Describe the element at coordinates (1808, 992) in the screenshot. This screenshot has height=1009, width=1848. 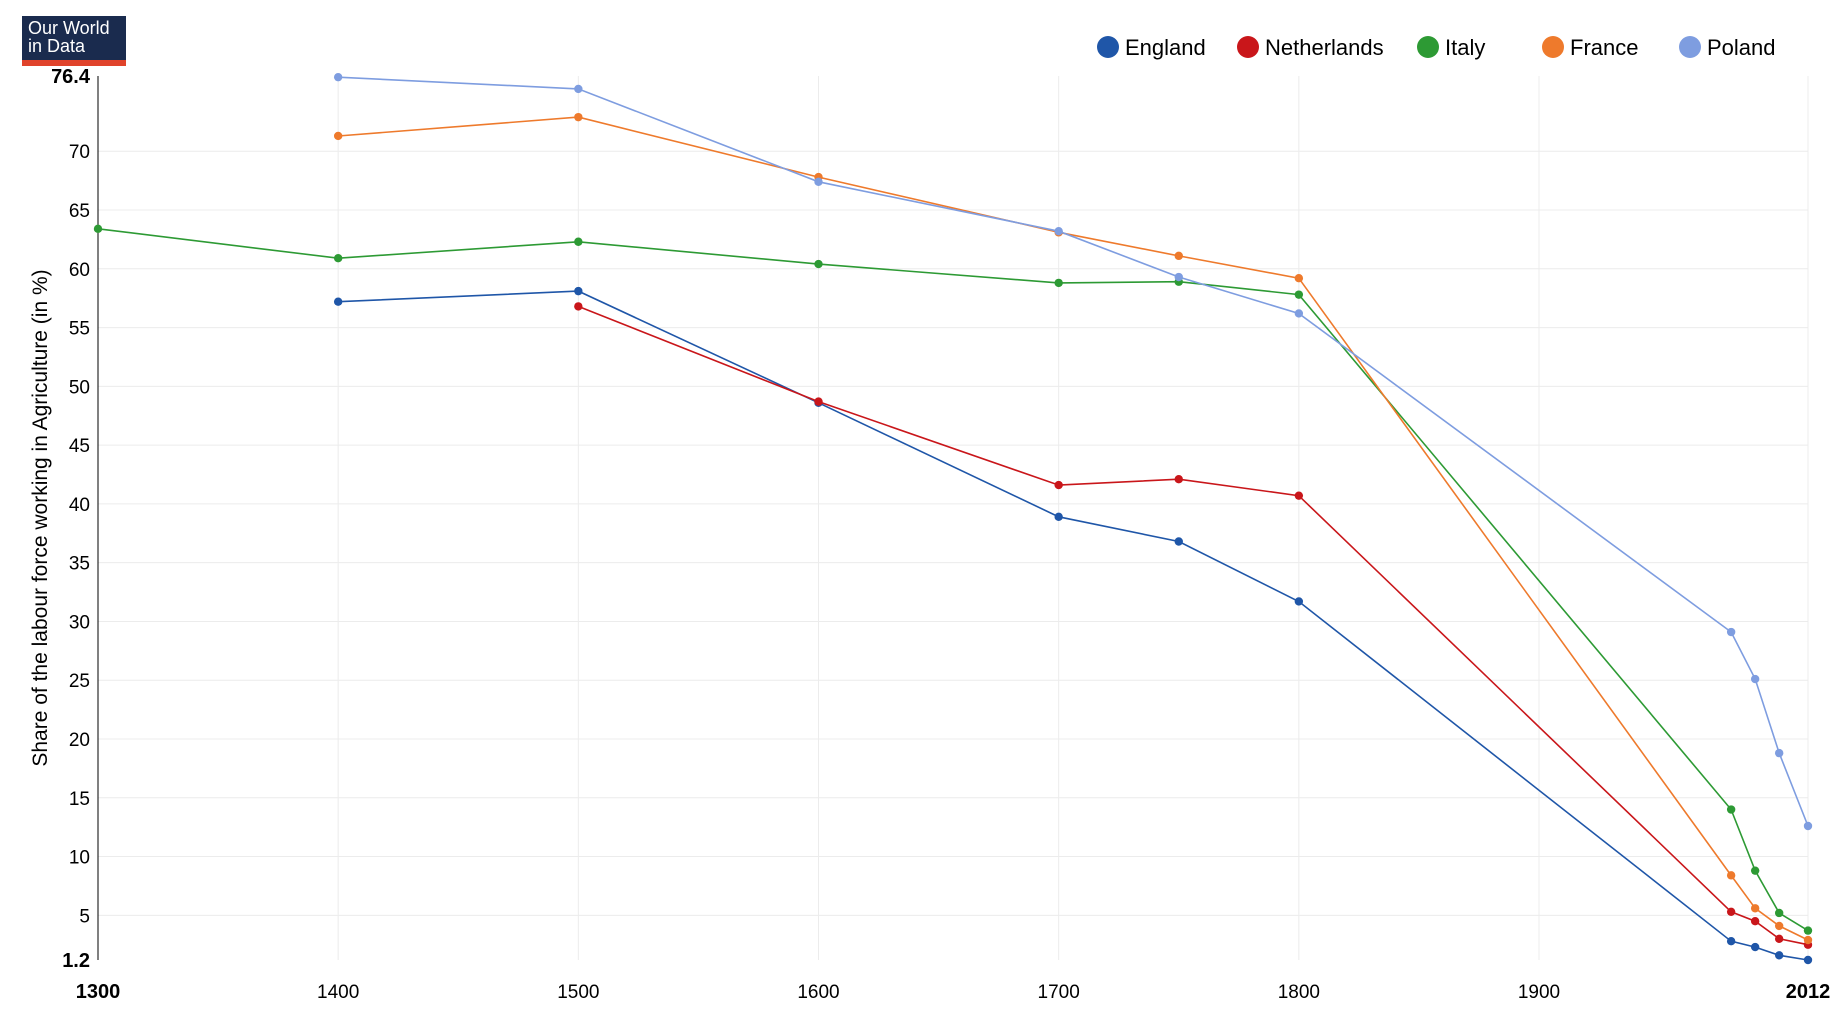
I see `x-tick-label: 2012` at that location.